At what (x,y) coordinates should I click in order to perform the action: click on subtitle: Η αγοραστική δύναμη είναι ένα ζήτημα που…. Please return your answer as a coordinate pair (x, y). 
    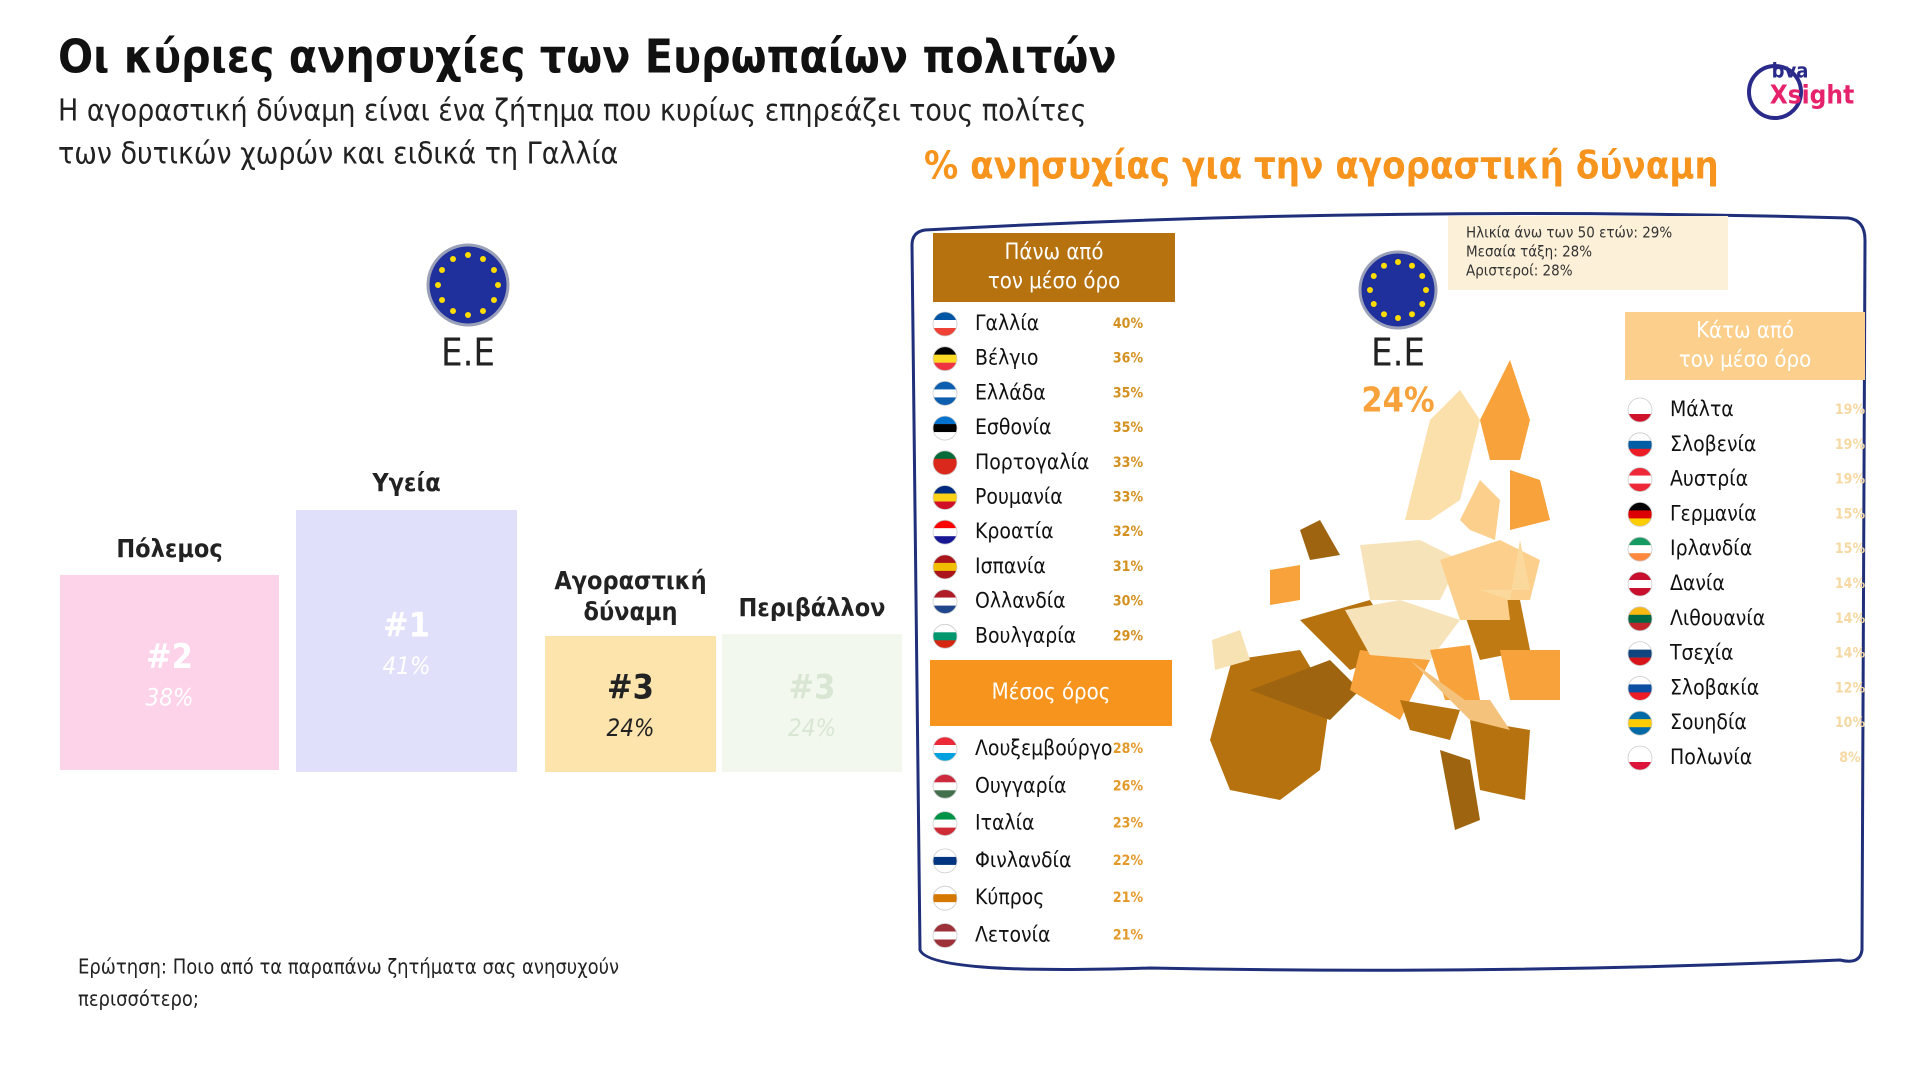
    Looking at the image, I should click on (572, 111).